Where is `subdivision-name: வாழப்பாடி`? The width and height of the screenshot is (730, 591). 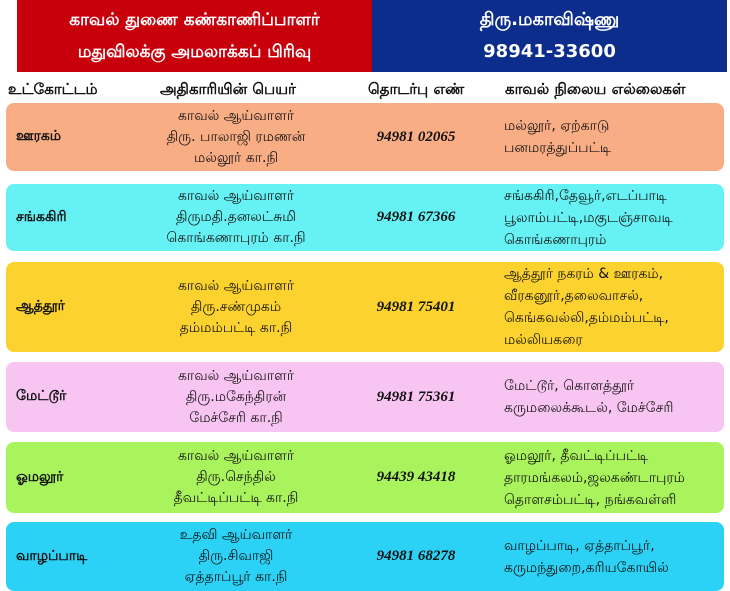
subdivision-name: வாழப்பாடி is located at coordinates (52, 555).